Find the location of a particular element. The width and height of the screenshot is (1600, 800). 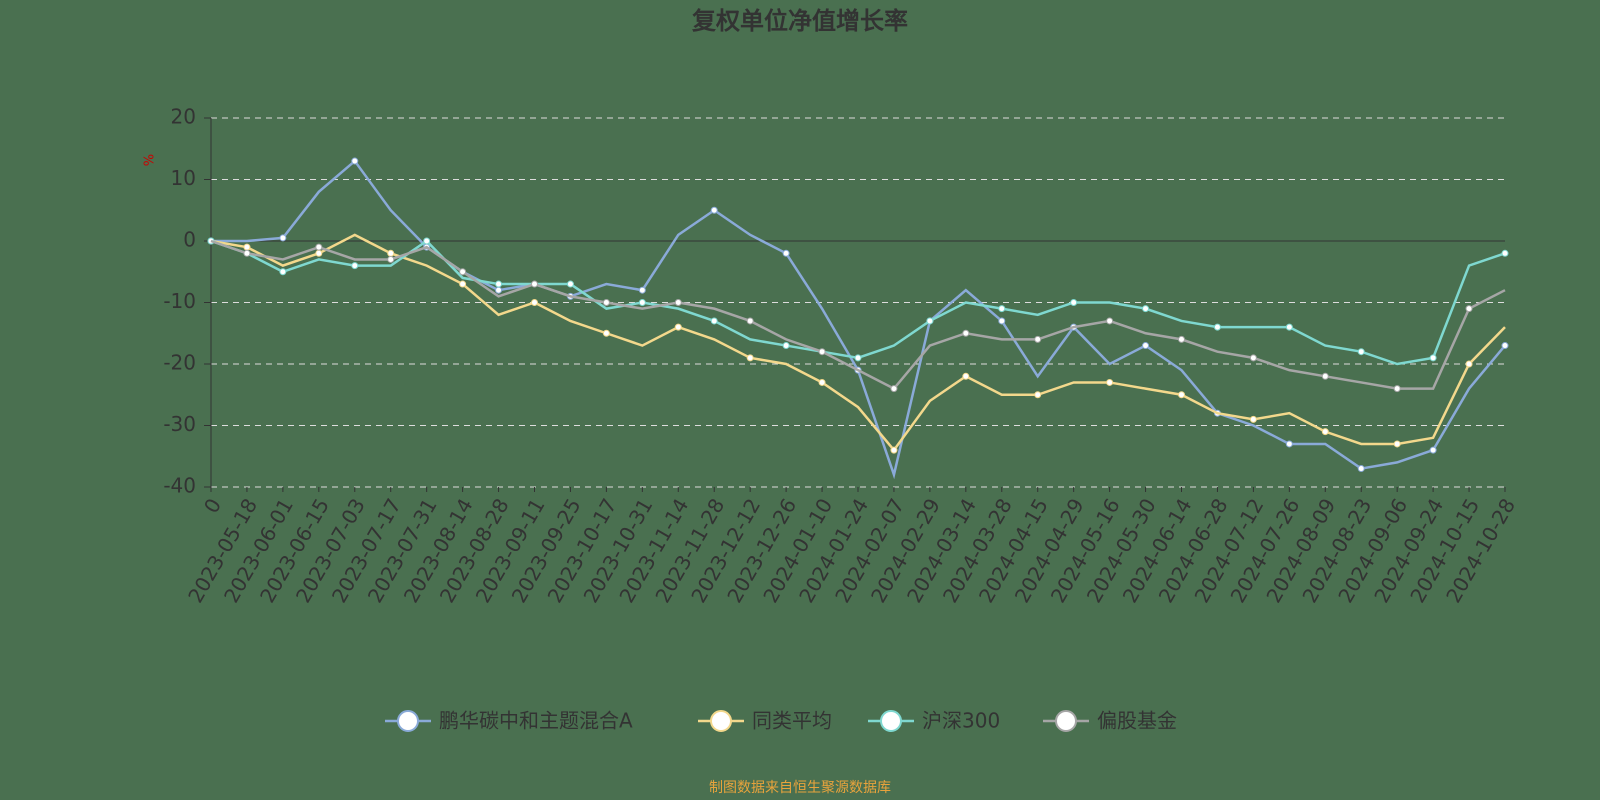

y-tick-label: -20 is located at coordinates (179, 363).